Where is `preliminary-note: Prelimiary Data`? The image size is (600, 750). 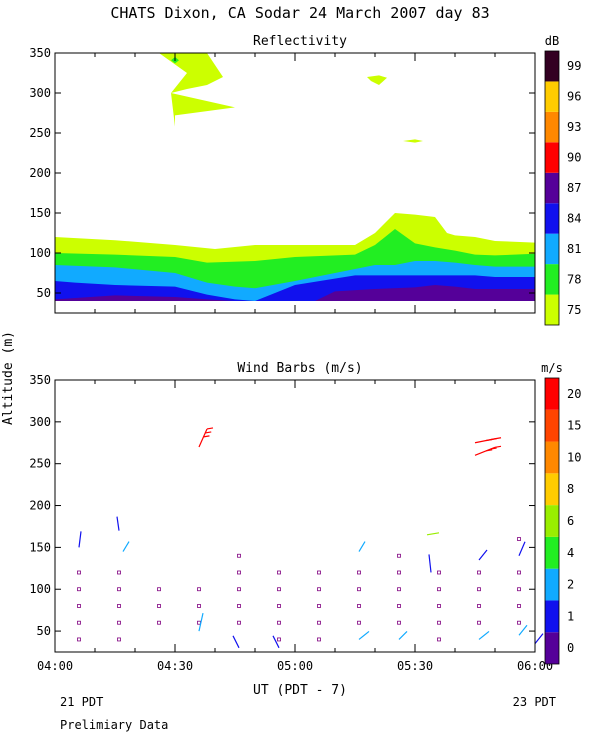 preliminary-note: Prelimiary Data is located at coordinates (114, 725).